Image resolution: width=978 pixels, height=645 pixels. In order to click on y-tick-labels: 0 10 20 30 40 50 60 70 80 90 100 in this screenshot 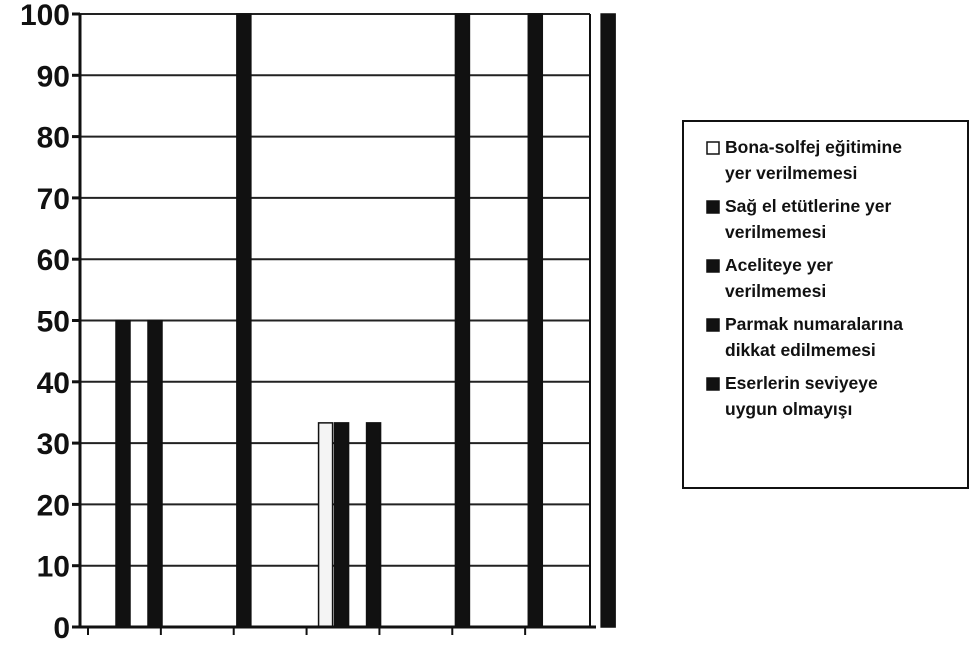, I will do `click(50, 322)`.